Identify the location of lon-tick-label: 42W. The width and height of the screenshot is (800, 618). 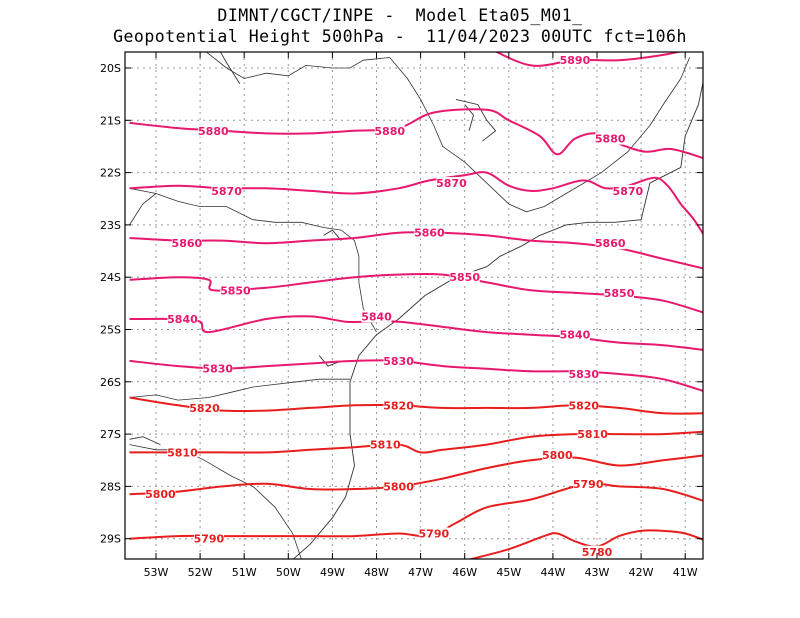
(641, 572).